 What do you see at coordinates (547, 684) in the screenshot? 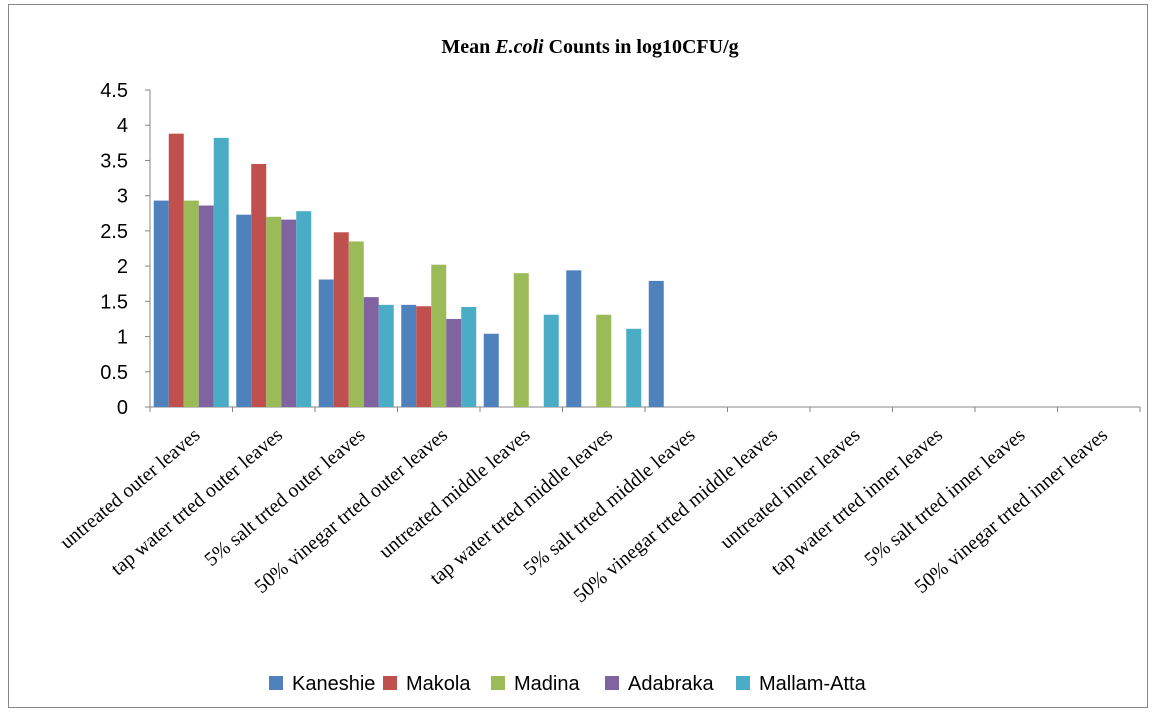
I see `legend-label: Madina` at bounding box center [547, 684].